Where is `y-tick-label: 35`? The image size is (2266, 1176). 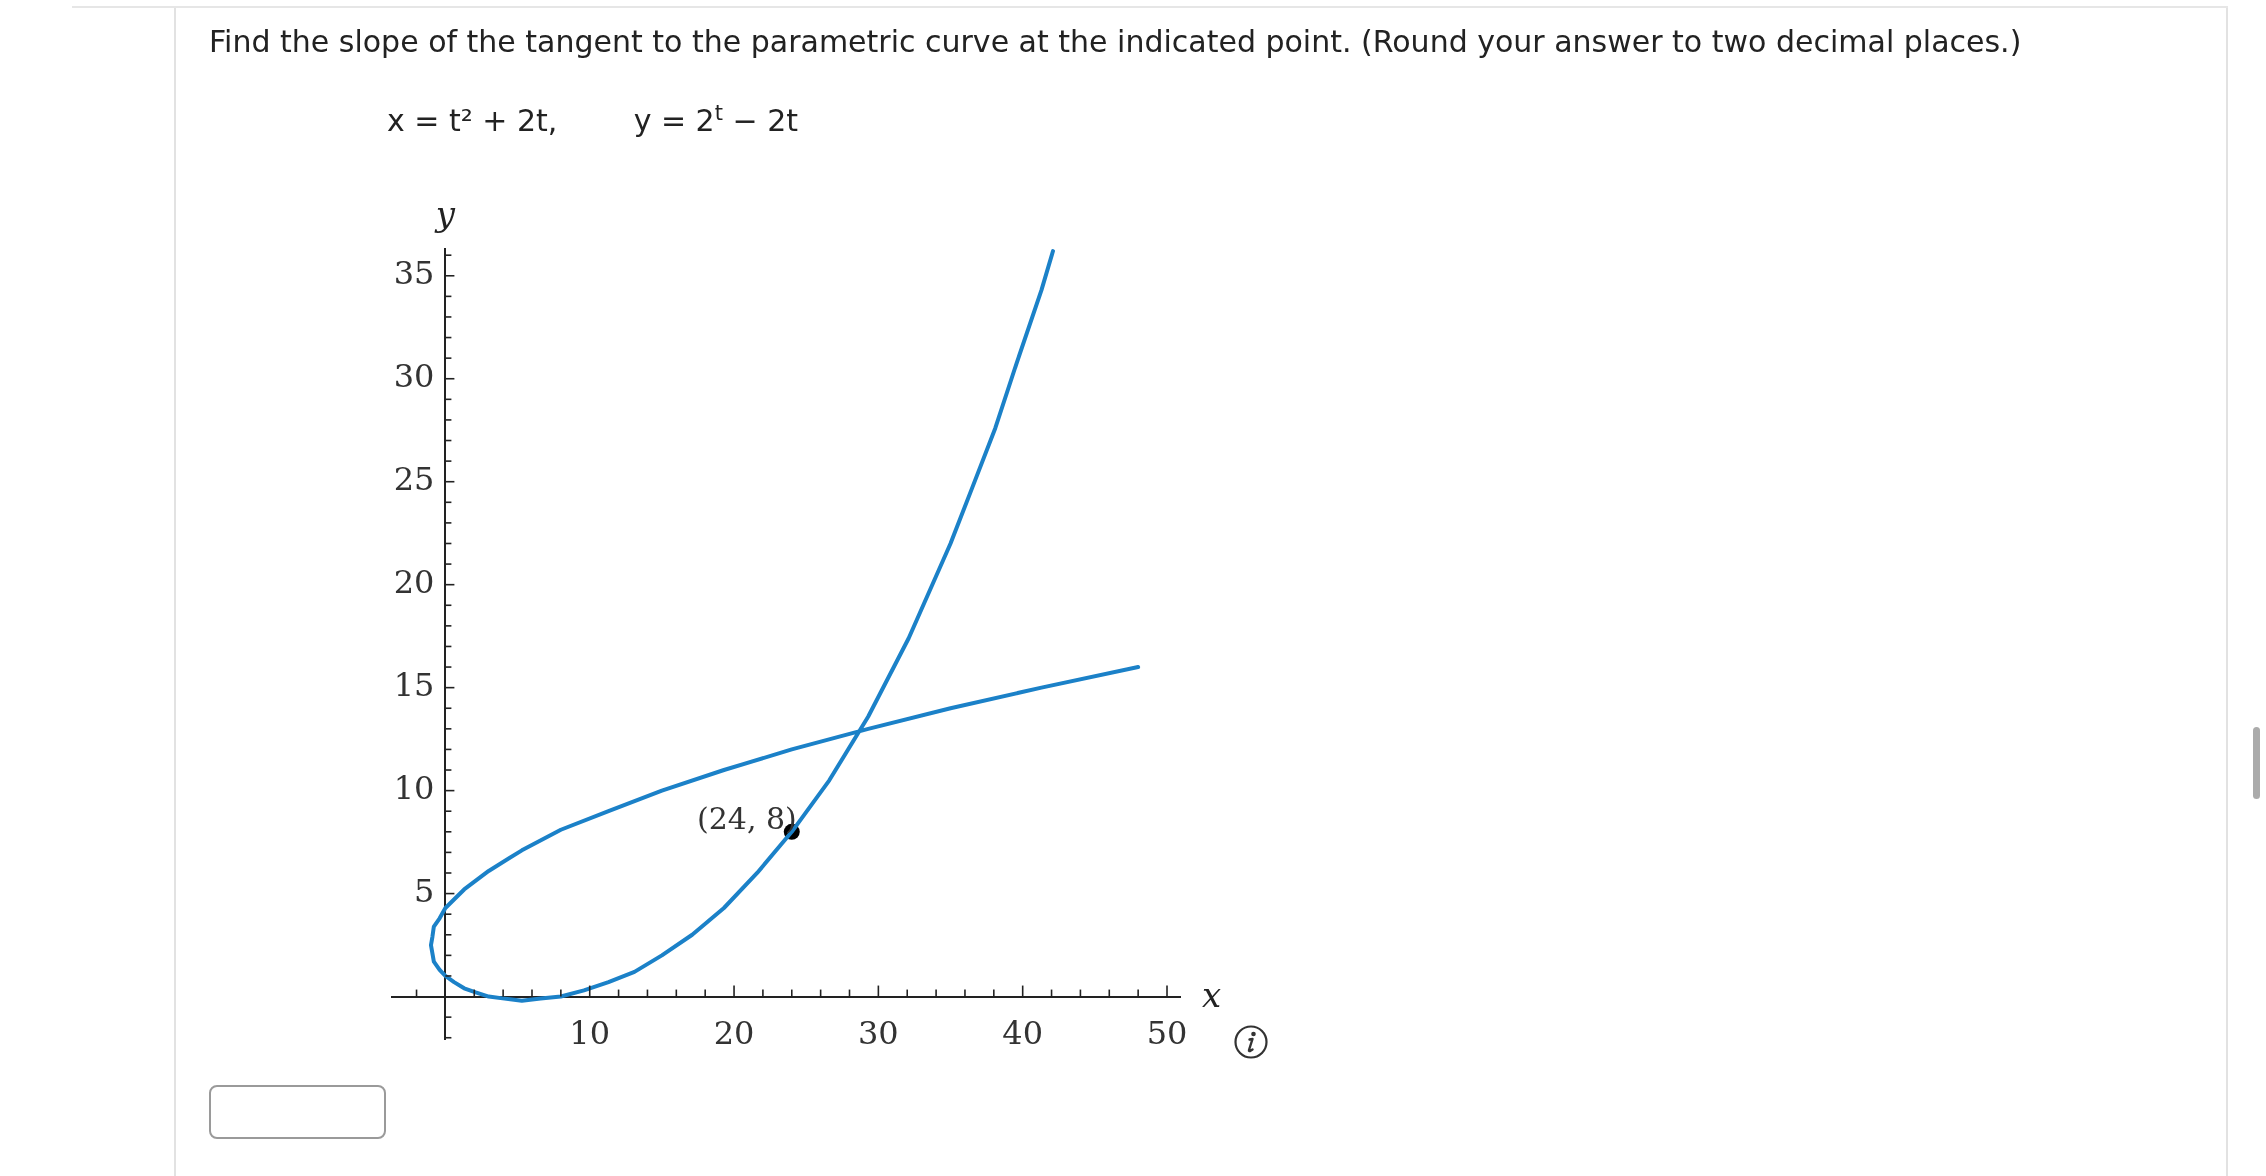 y-tick-label: 35 is located at coordinates (414, 273).